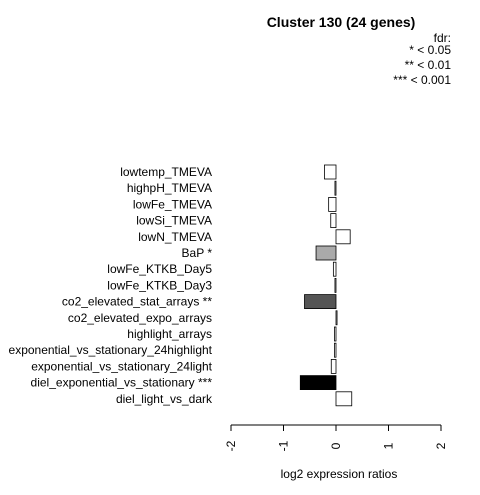 The height and width of the screenshot is (495, 480). I want to click on x-tick-label-2: 0, so click(336, 445).